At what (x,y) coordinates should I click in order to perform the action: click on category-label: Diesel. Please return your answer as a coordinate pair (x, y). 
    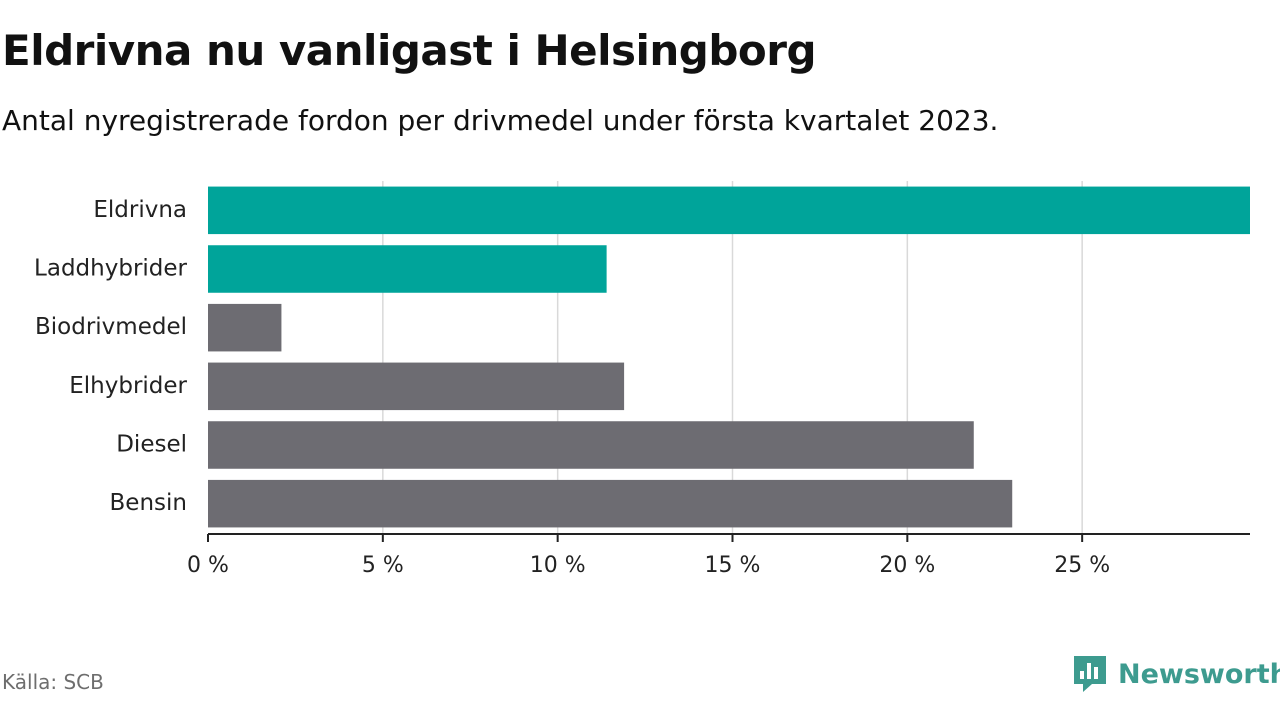
    Looking at the image, I should click on (151, 445).